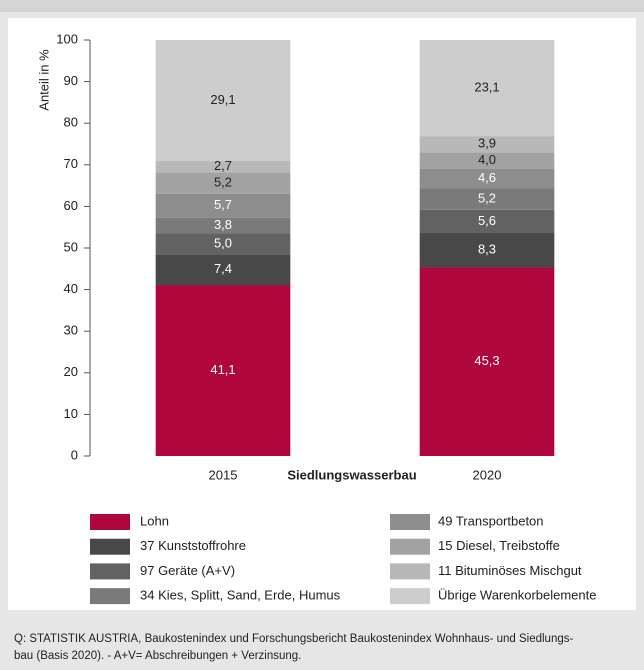 The image size is (644, 670). What do you see at coordinates (487, 474) in the screenshot?
I see `x-tick-label: 2020` at bounding box center [487, 474].